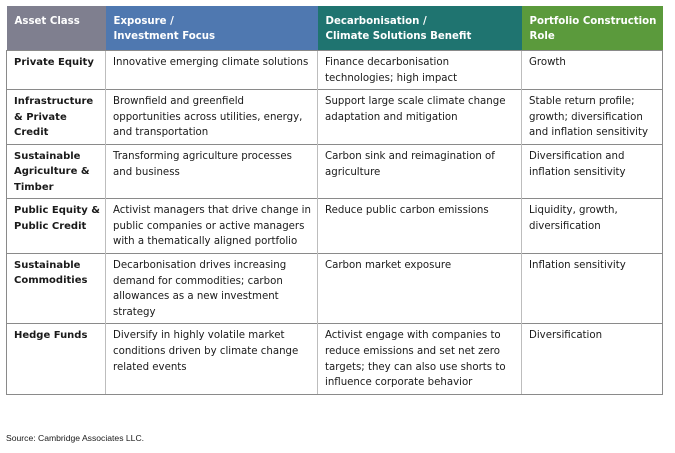  What do you see at coordinates (56, 226) in the screenshot?
I see `asset-class-cell: Public Equity & Public Credit` at bounding box center [56, 226].